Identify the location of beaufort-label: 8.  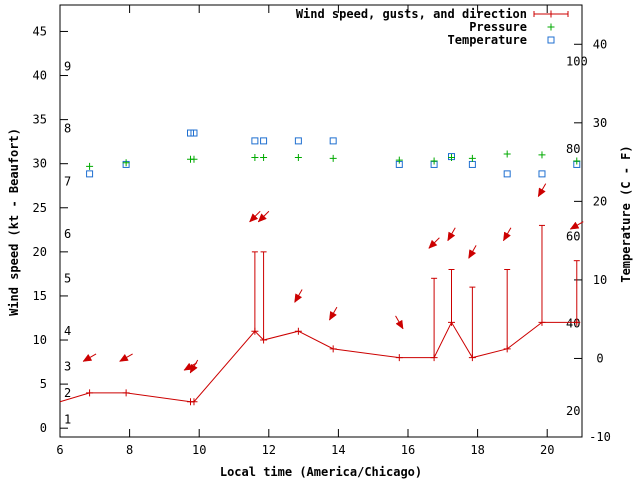
(67, 128).